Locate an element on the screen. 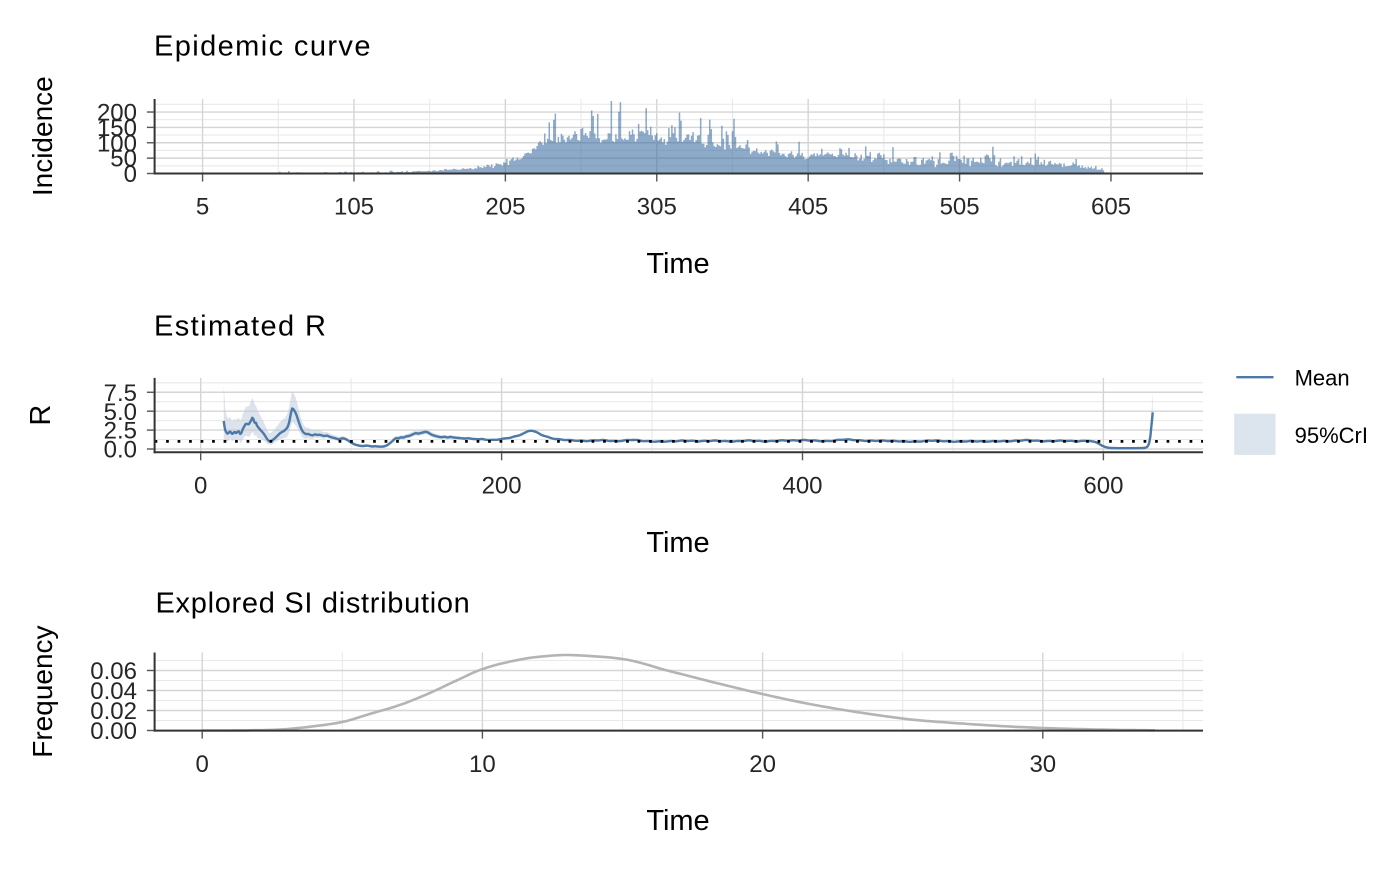  svg-text: 5.0 is located at coordinates (120, 412).